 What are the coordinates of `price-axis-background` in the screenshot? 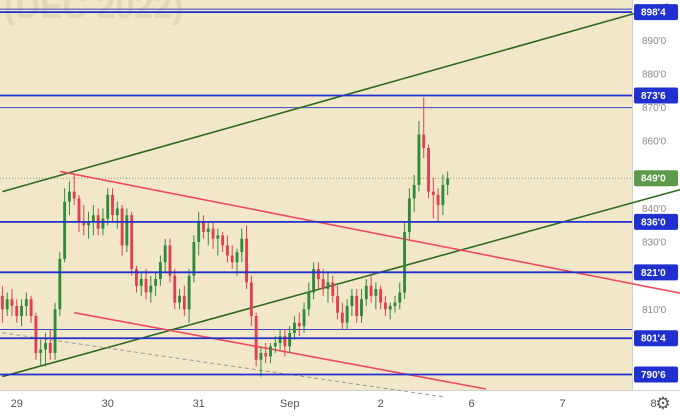 It's located at (656, 195).